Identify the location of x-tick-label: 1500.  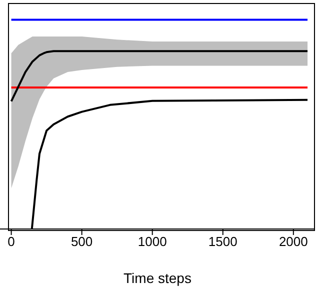
(223, 242).